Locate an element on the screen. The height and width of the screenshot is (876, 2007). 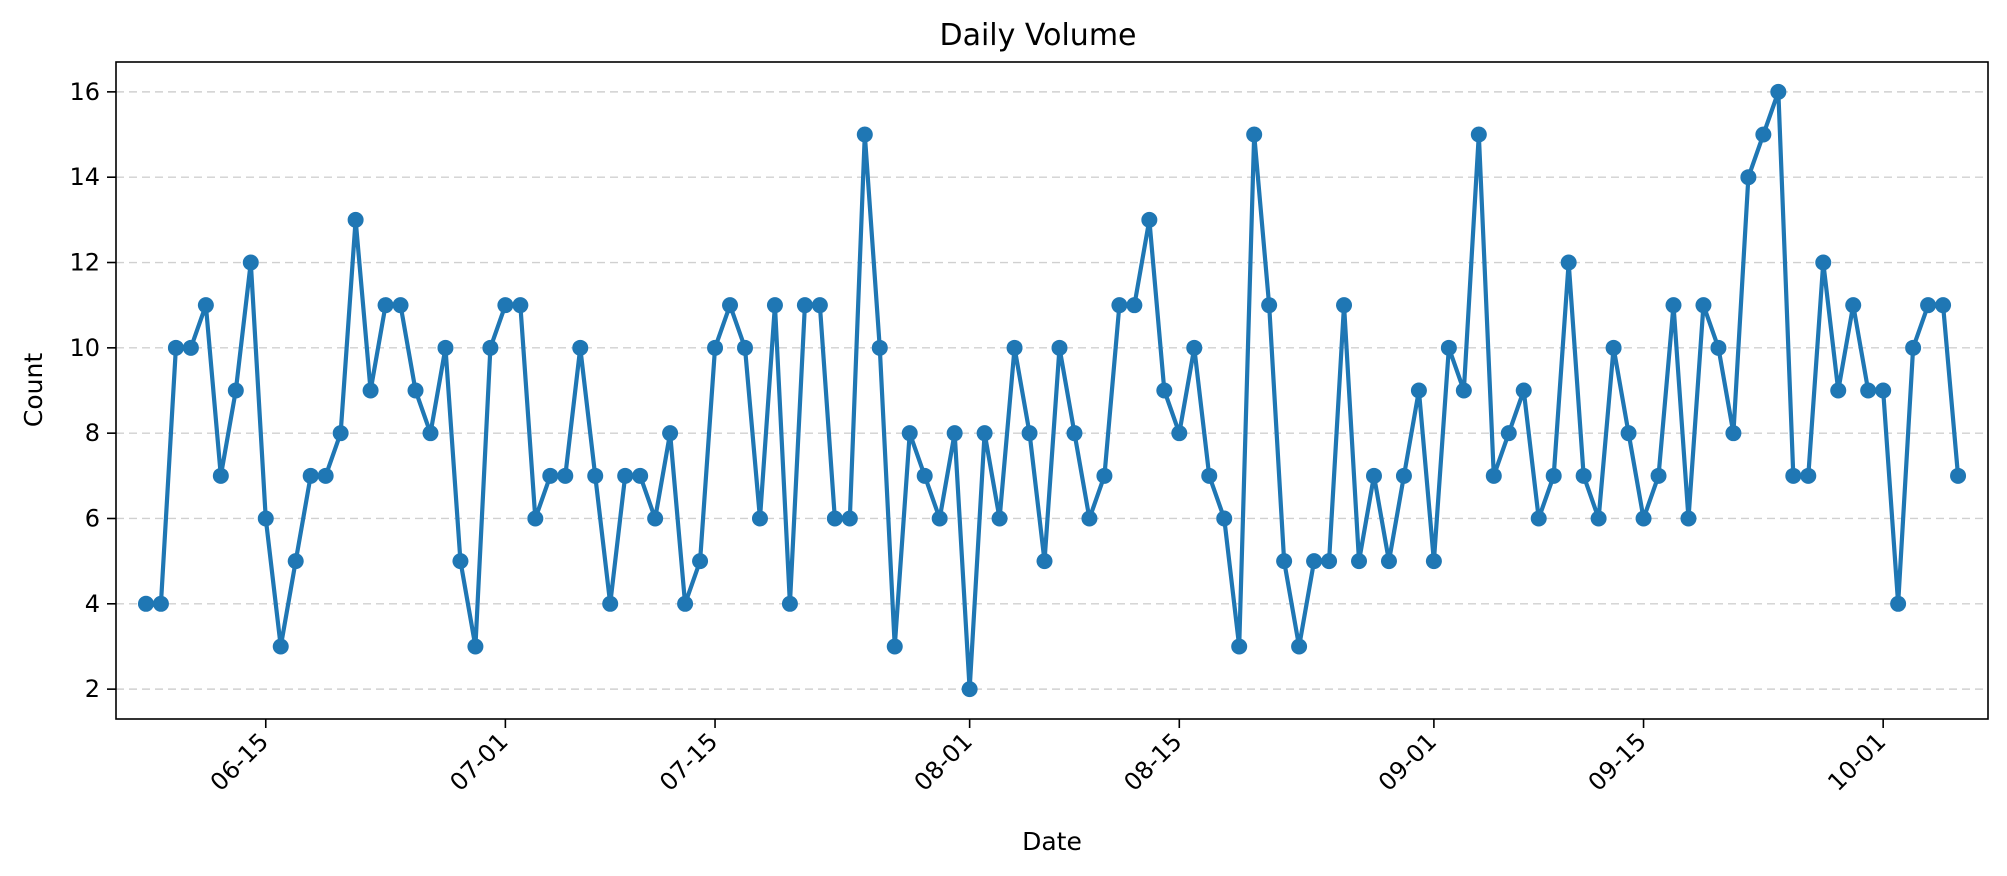
x-tick-label: 09-15 is located at coordinates (1617, 761).